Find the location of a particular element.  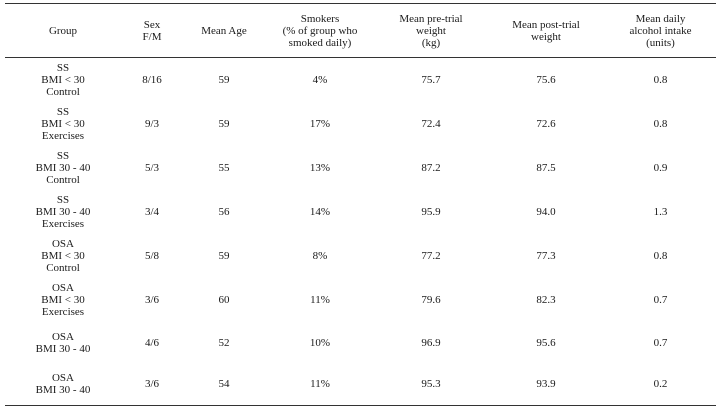

header-group: Group is located at coordinates (63, 31).